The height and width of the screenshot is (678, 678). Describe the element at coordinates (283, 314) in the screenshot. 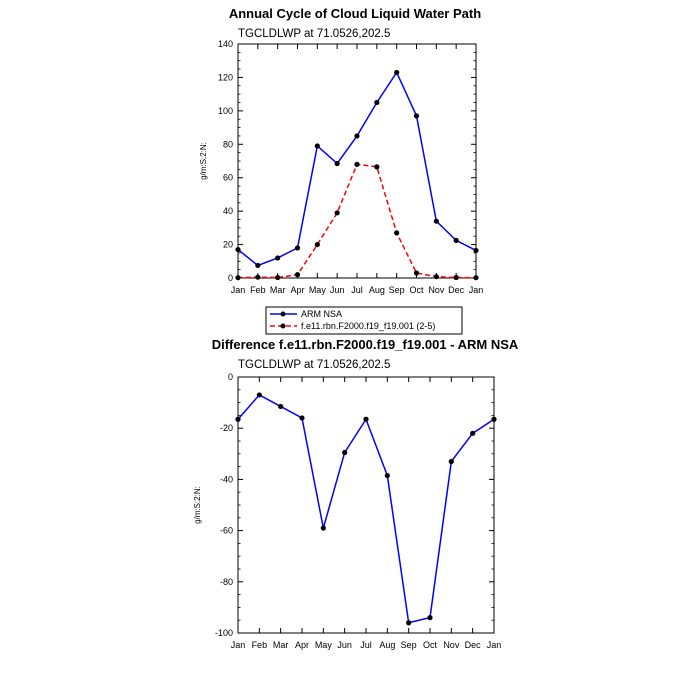

I see `legend-marker-arm` at that location.